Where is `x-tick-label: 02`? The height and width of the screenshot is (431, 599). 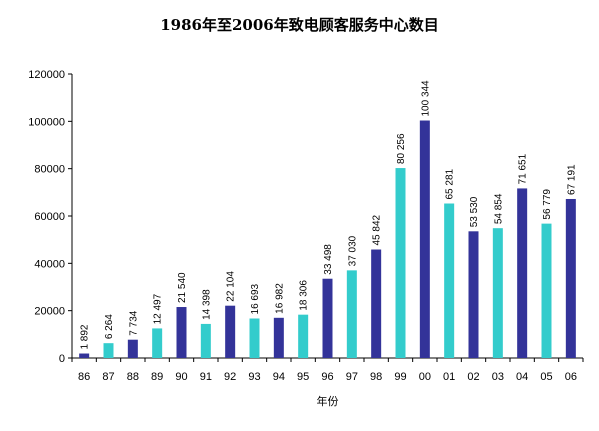
x-tick-label: 02 is located at coordinates (473, 377).